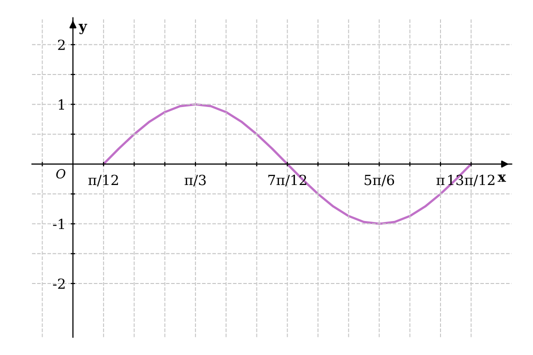  I want to click on x-tick-label: π/3, so click(195, 180).